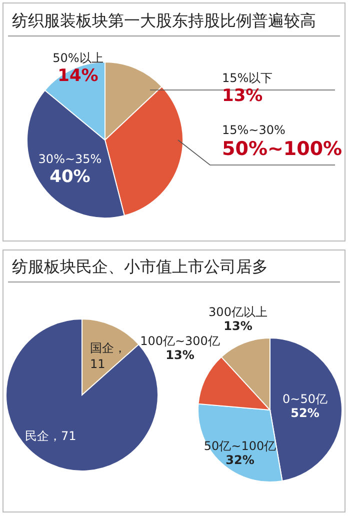 The height and width of the screenshot is (516, 348). I want to click on slice-label: 300亿以上, so click(238, 312).